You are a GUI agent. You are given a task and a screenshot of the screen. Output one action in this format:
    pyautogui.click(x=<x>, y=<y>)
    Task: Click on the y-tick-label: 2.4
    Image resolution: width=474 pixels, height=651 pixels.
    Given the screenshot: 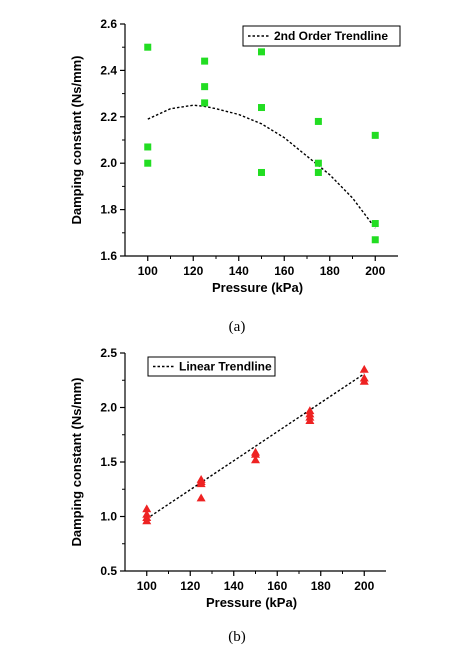 What is the action you would take?
    pyautogui.click(x=108, y=70)
    